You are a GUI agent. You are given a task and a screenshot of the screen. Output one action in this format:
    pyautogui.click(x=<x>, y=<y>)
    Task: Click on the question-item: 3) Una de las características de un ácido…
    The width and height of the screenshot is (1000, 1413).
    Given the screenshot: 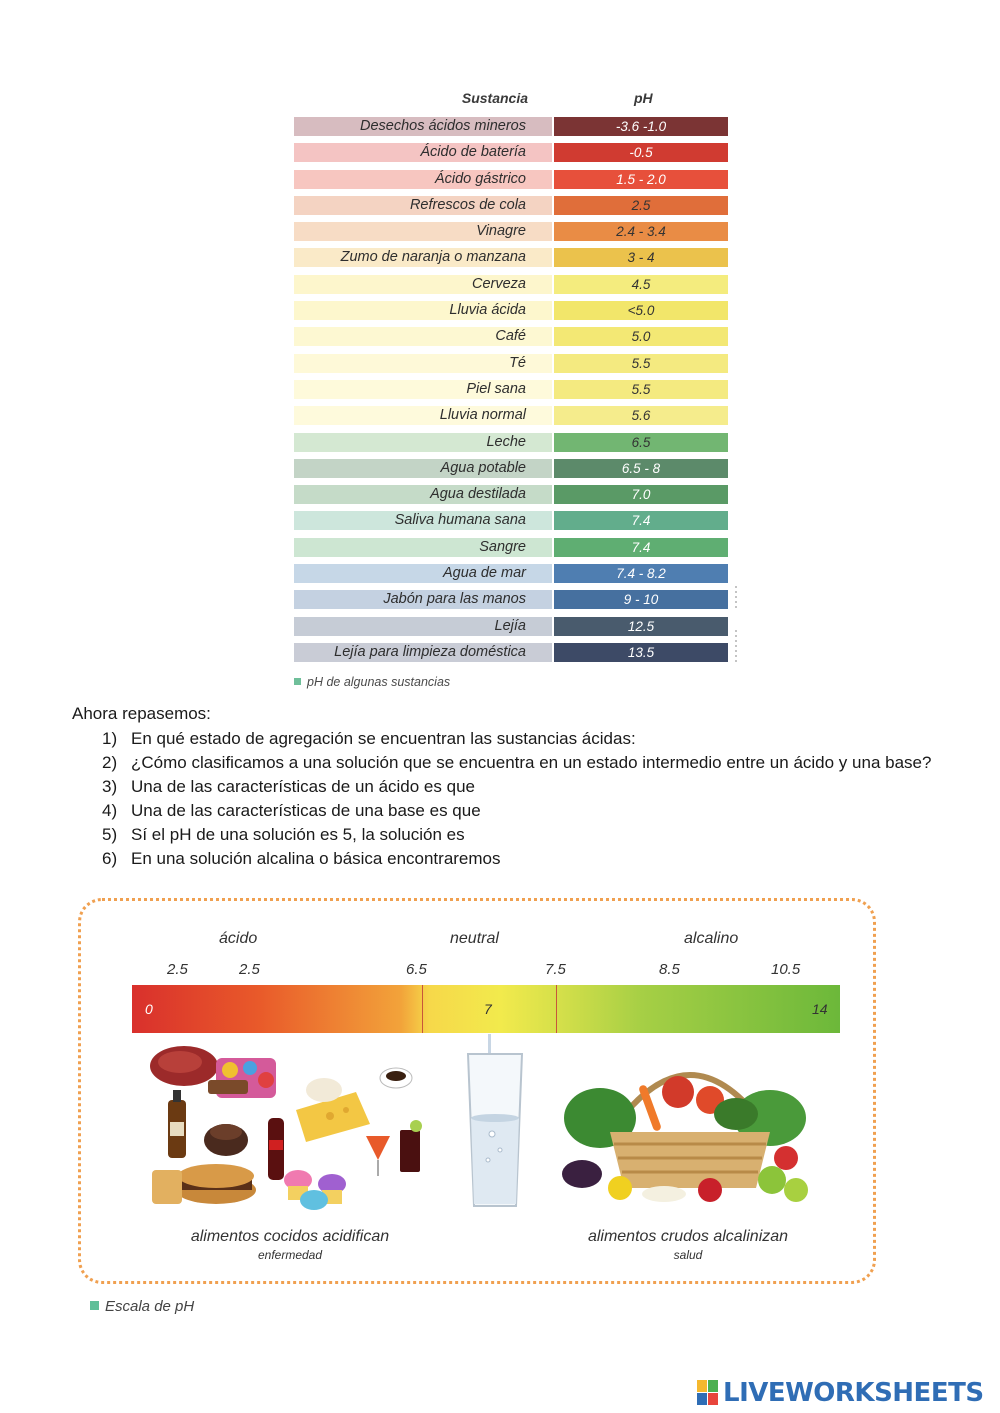 What is the action you would take?
    pyautogui.click(x=517, y=787)
    